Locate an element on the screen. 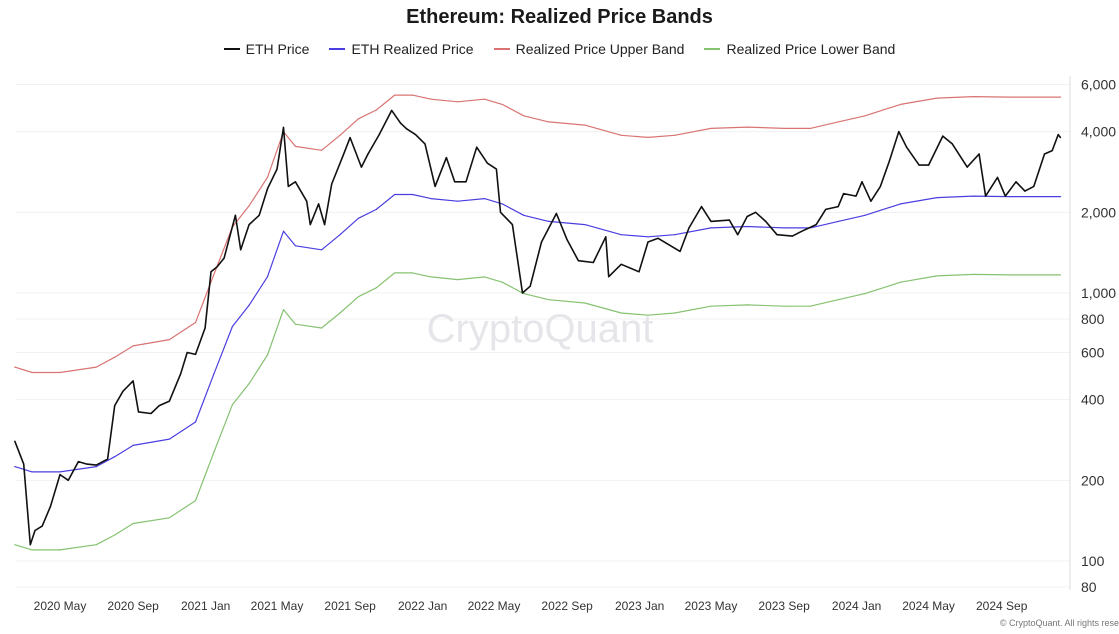 The height and width of the screenshot is (634, 1119). copyright-footer: © CryptoQuant. All rights rese is located at coordinates (1059, 623).